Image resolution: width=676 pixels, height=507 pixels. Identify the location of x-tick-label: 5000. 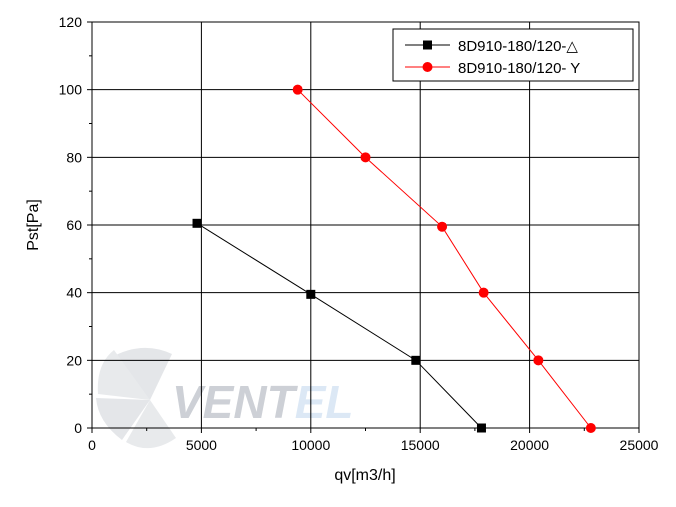
(201, 445).